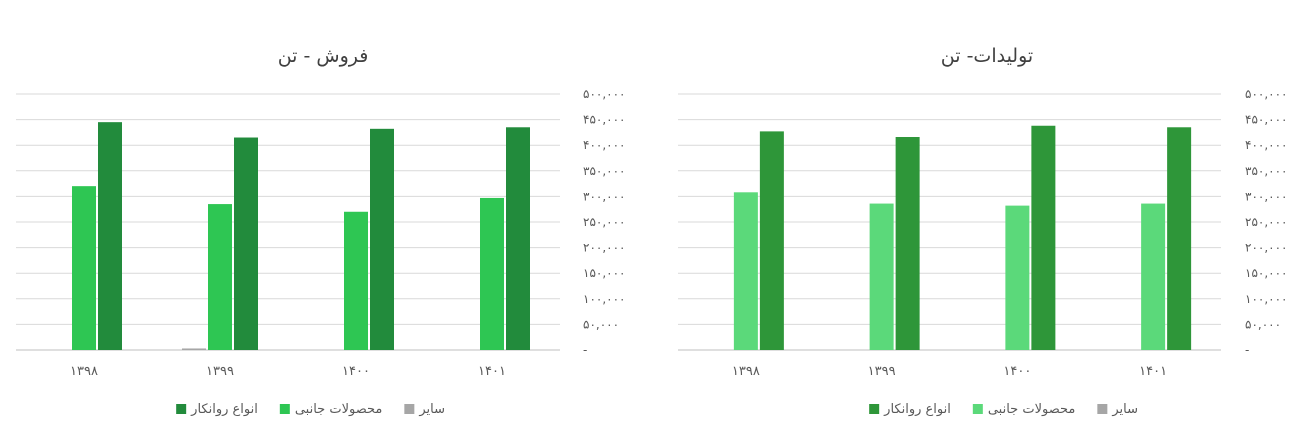 The image size is (1316, 428). Describe the element at coordinates (323, 56) in the screenshot. I see `chart-title: فروش - تن` at that location.